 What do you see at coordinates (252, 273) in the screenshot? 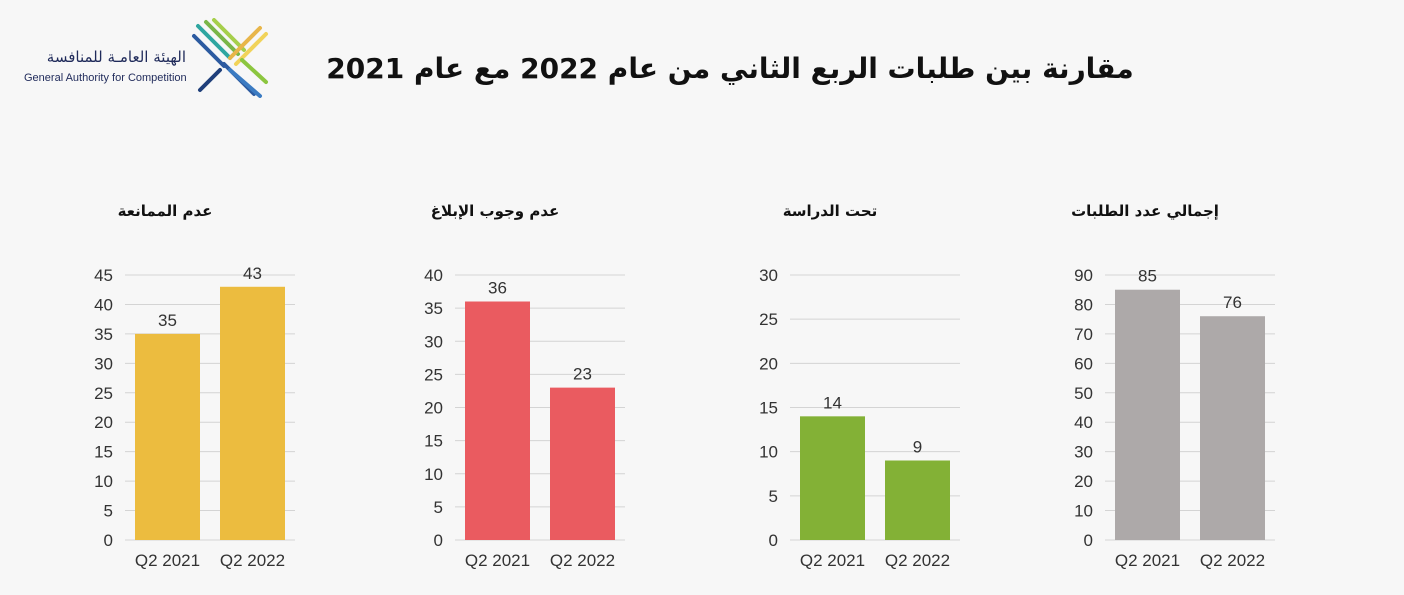
I see `data-label: 43` at bounding box center [252, 273].